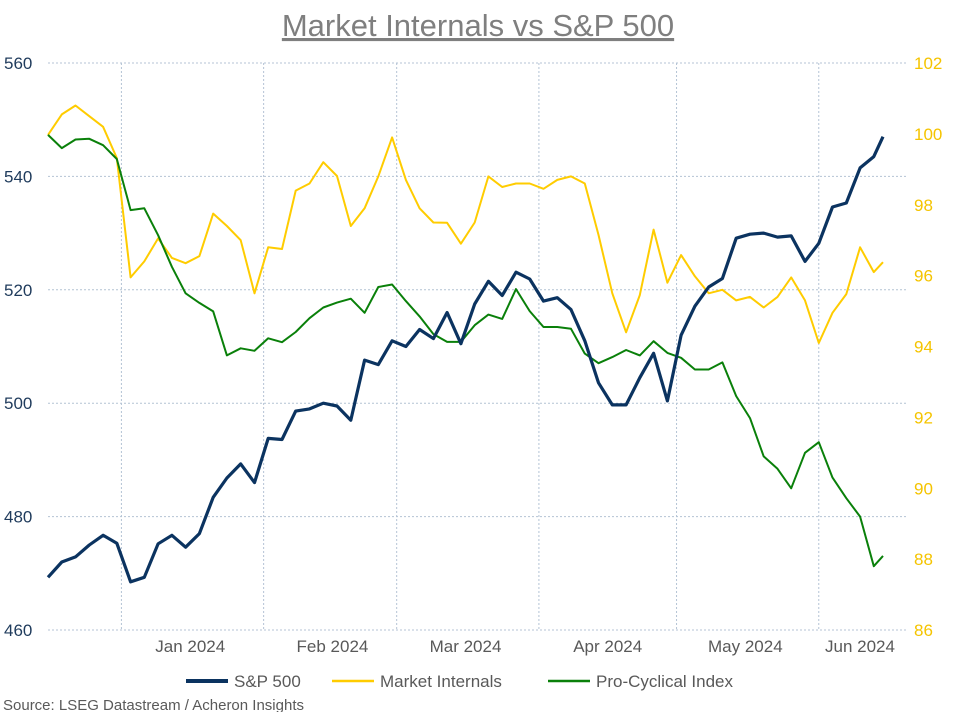 This screenshot has width=954, height=712. Describe the element at coordinates (441, 681) in the screenshot. I see `legend-label: Market Internals` at that location.